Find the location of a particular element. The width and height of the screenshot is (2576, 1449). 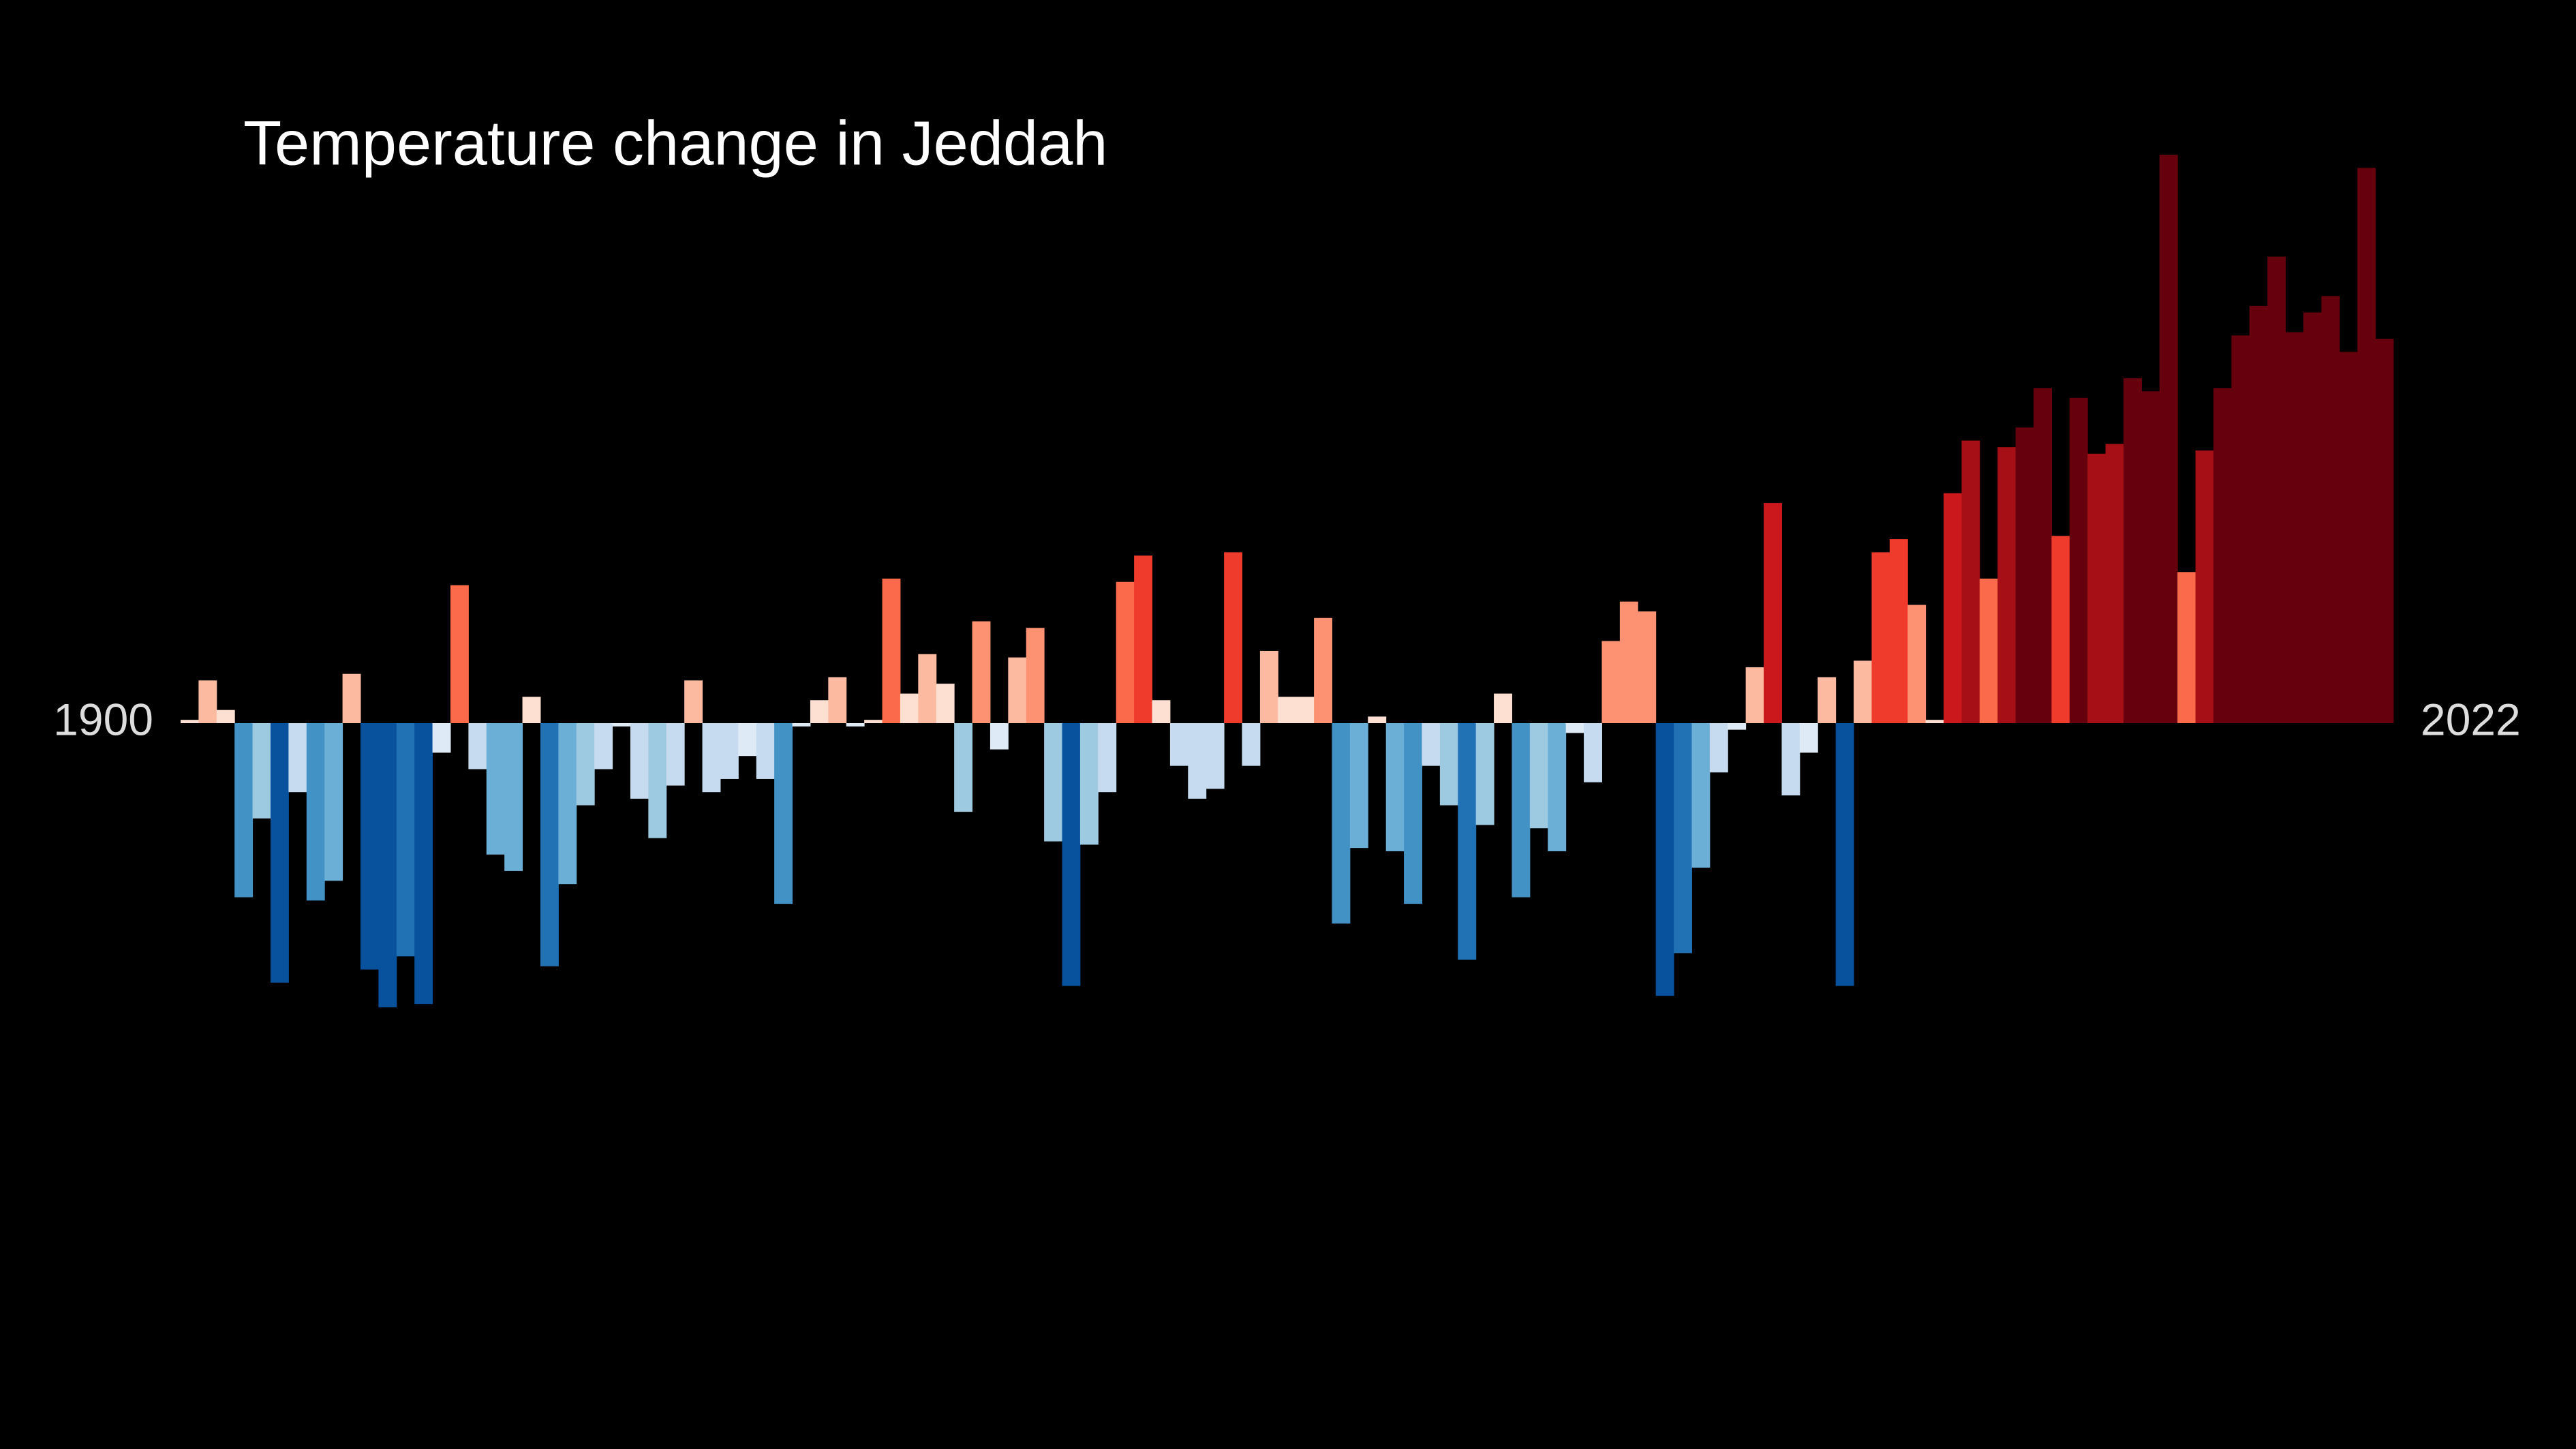

x-tick-label: 1900 is located at coordinates (103, 719).